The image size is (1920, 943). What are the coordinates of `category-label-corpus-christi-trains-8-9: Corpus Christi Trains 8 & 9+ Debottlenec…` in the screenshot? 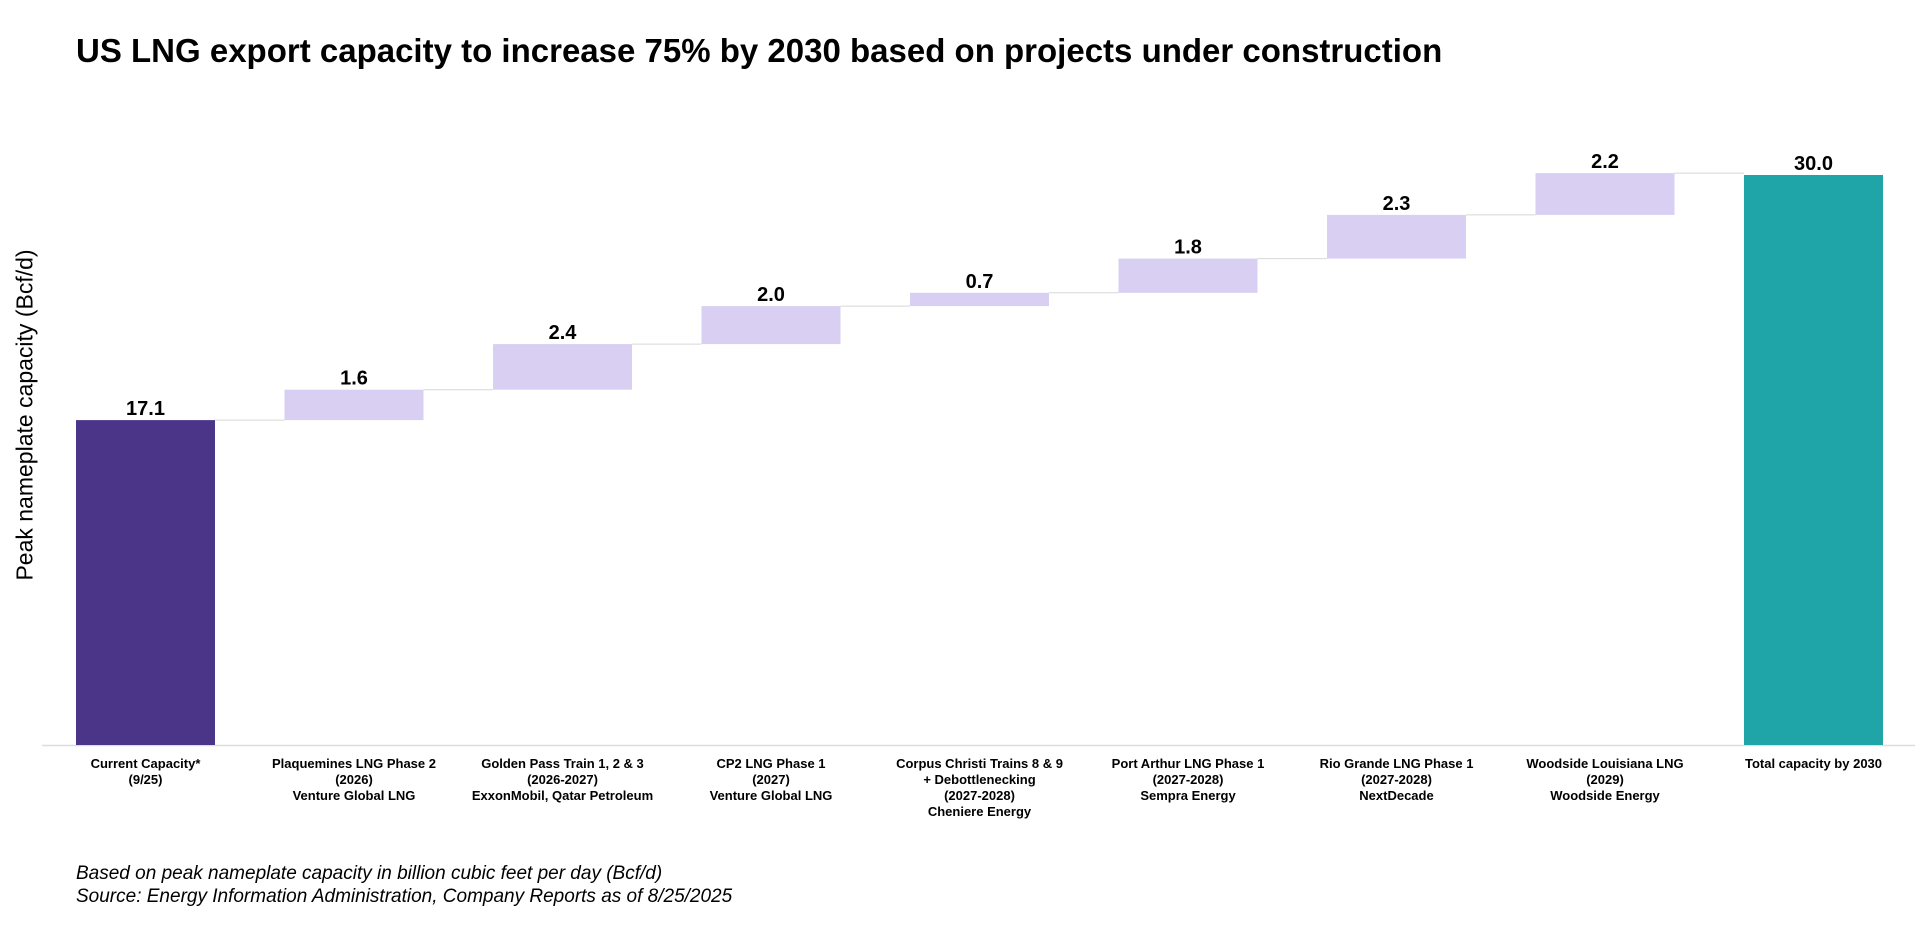 It's located at (979, 787).